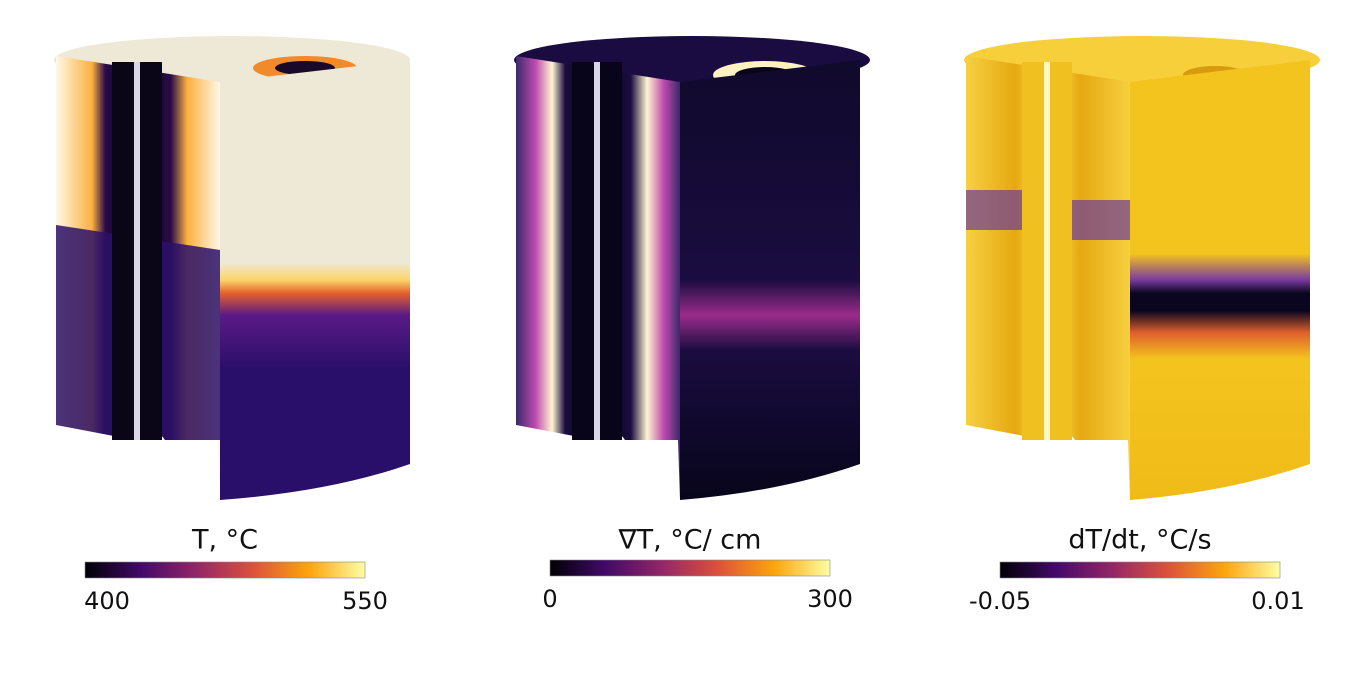  I want to click on colorbar-max: 300, so click(830, 599).